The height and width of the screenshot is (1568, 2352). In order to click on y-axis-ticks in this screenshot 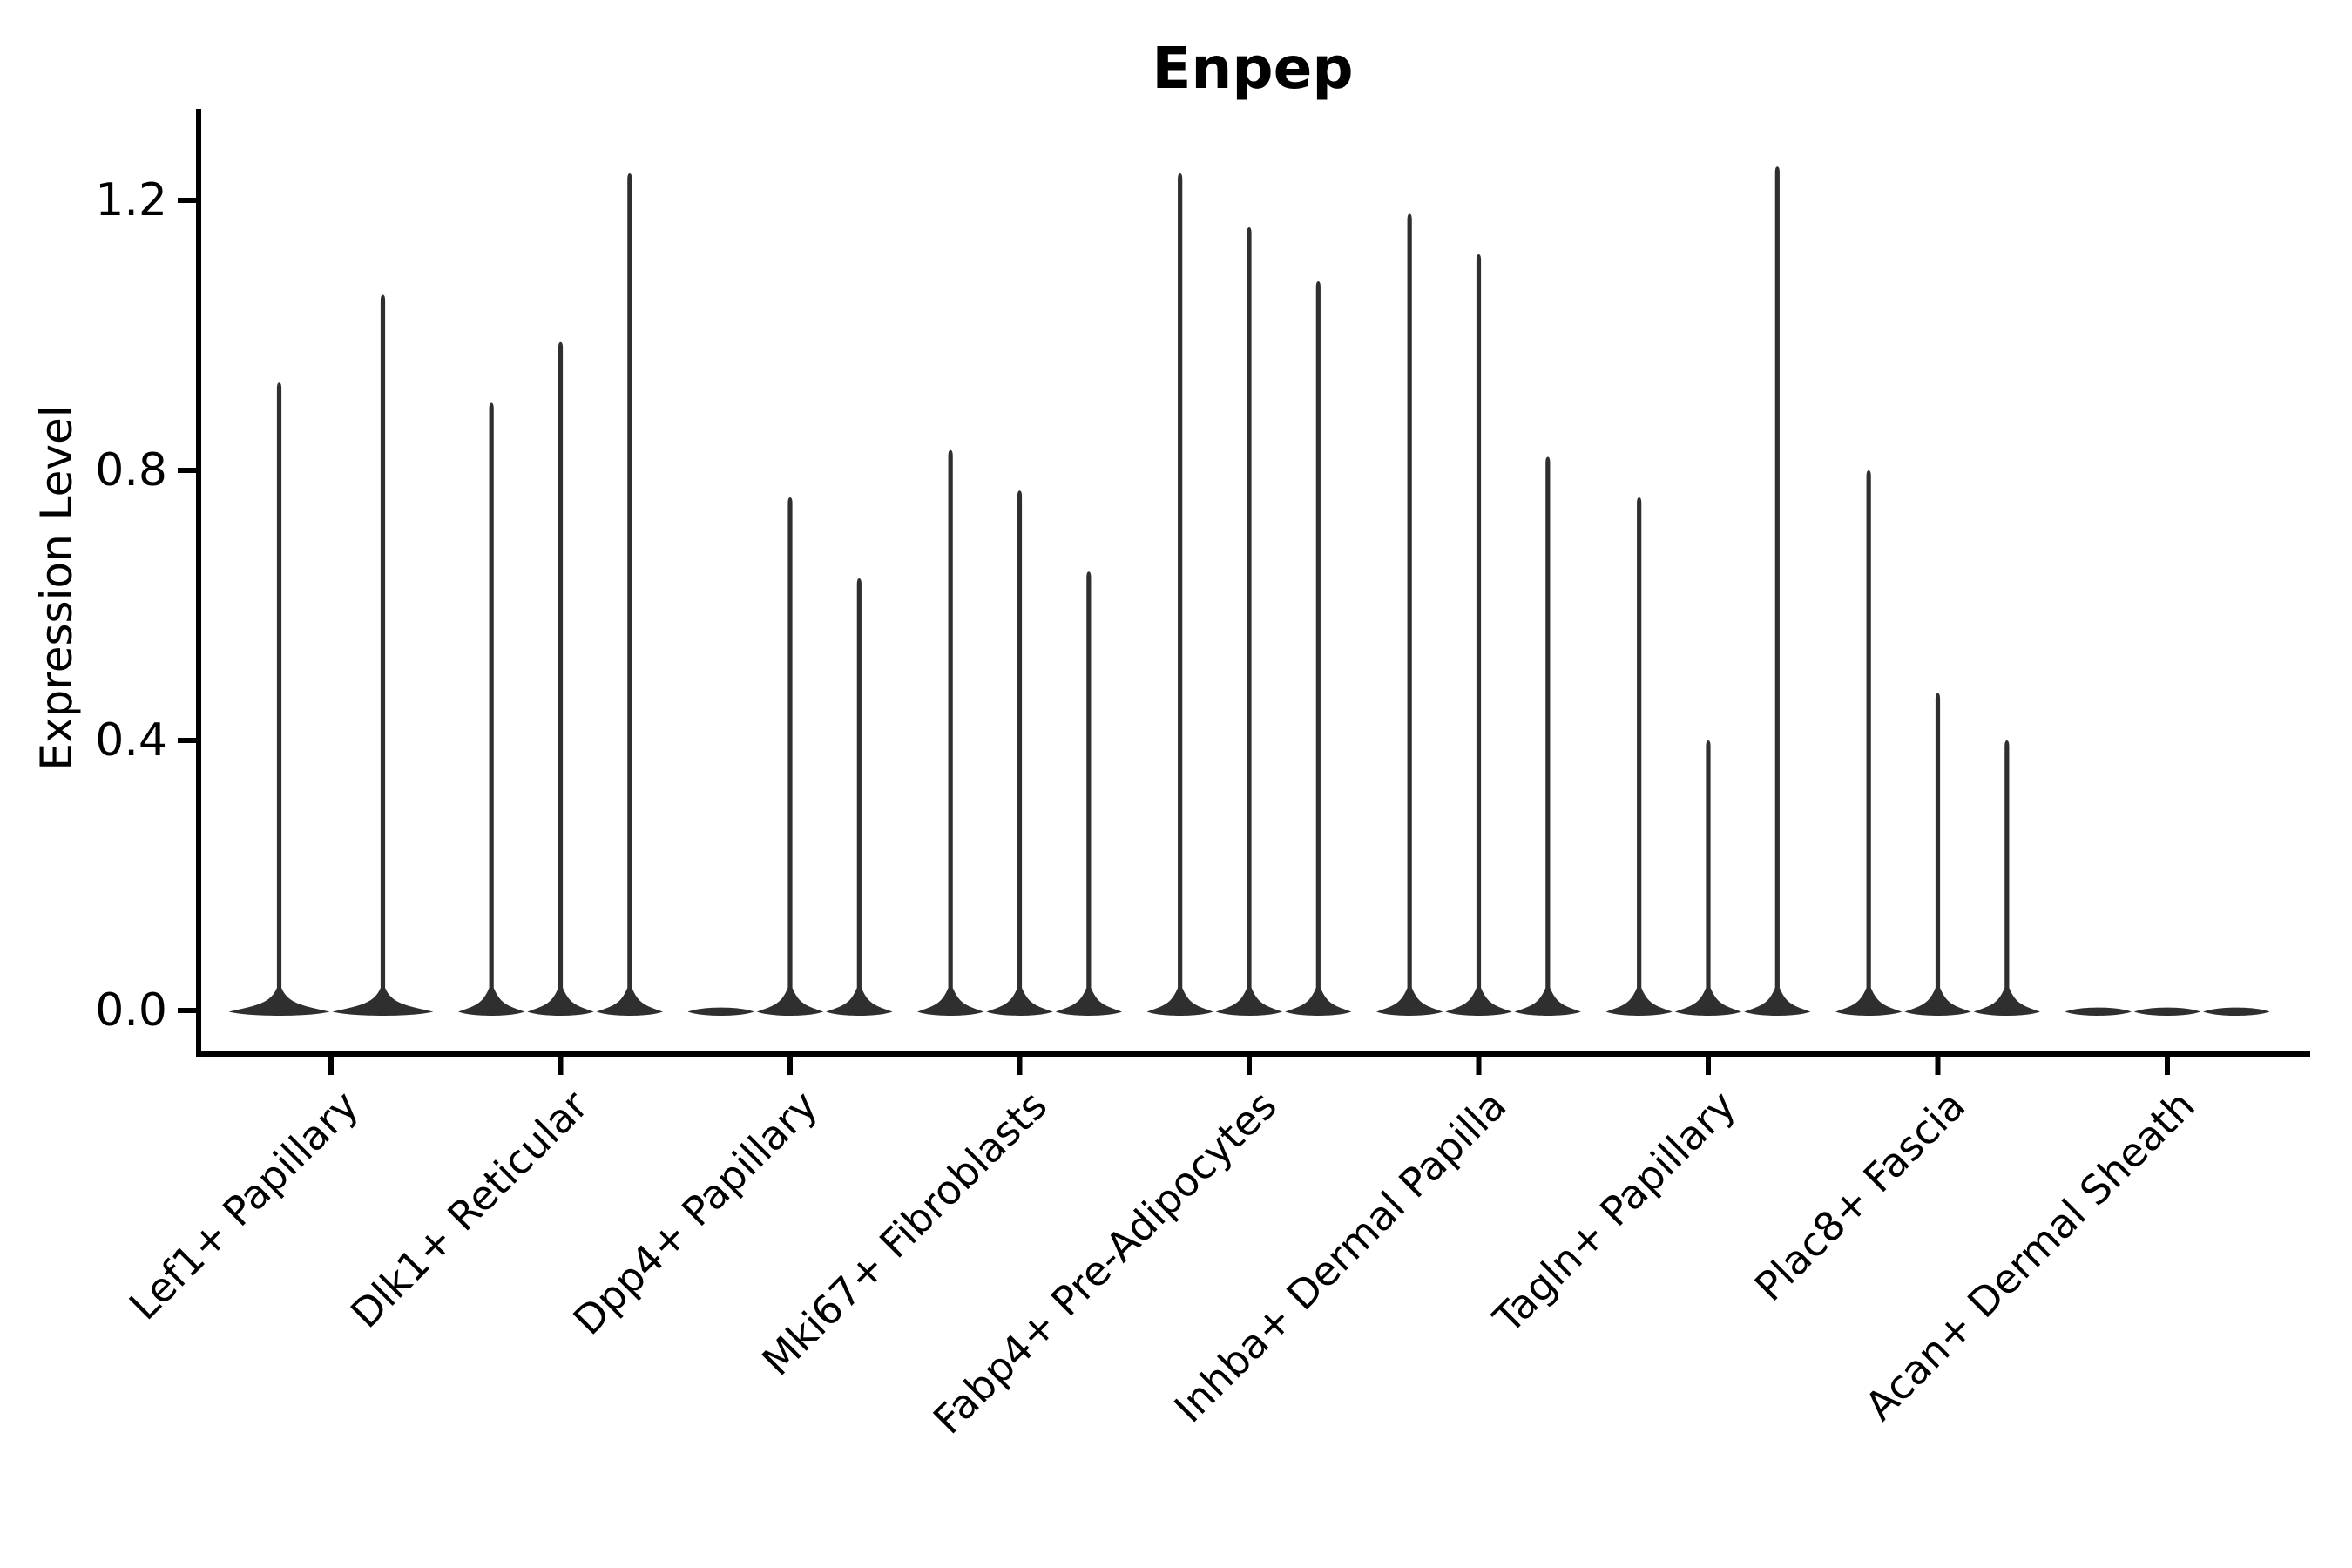, I will do `click(188, 605)`.